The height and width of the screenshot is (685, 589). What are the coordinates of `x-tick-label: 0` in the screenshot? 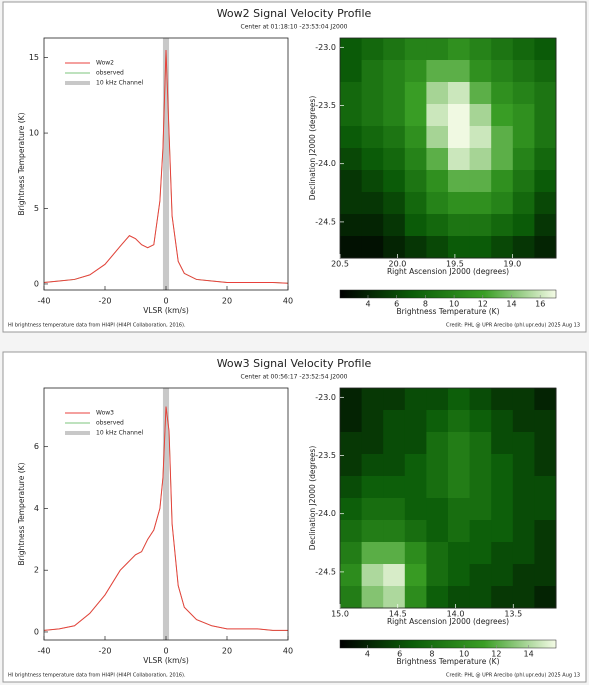 It's located at (165, 301).